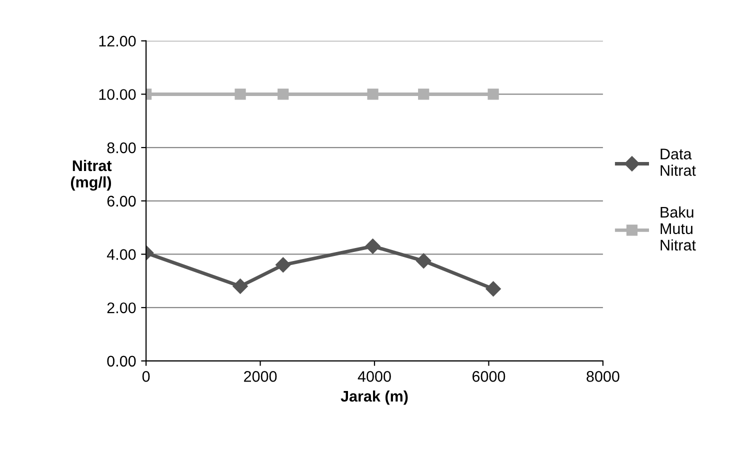 This screenshot has height=454, width=749. Describe the element at coordinates (489, 376) in the screenshot. I see `x-tick-label: 6000` at that location.